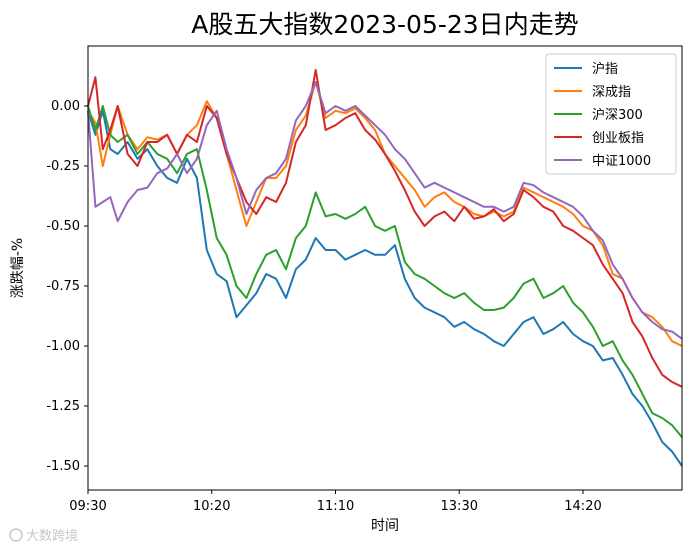  I want to click on y-axis: 0.00 -0.25 -0.50 -0.75 -1.00 -1.25 -1.50, so click(67, 286).